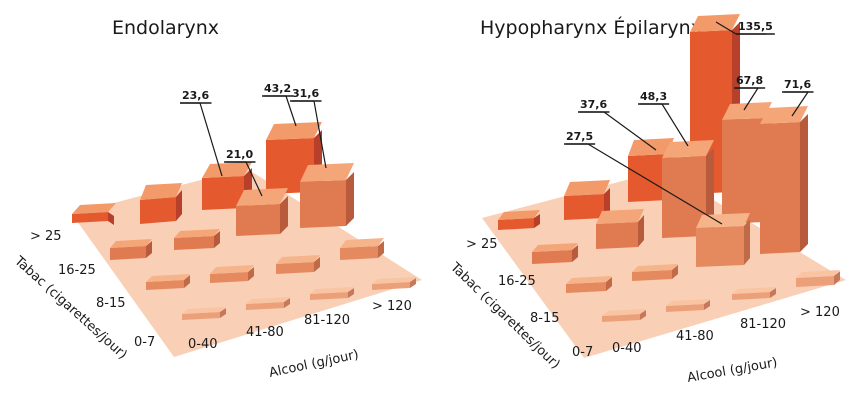 The image size is (854, 411). What do you see at coordinates (579, 136) in the screenshot?
I see `data-label: 27,5` at bounding box center [579, 136].